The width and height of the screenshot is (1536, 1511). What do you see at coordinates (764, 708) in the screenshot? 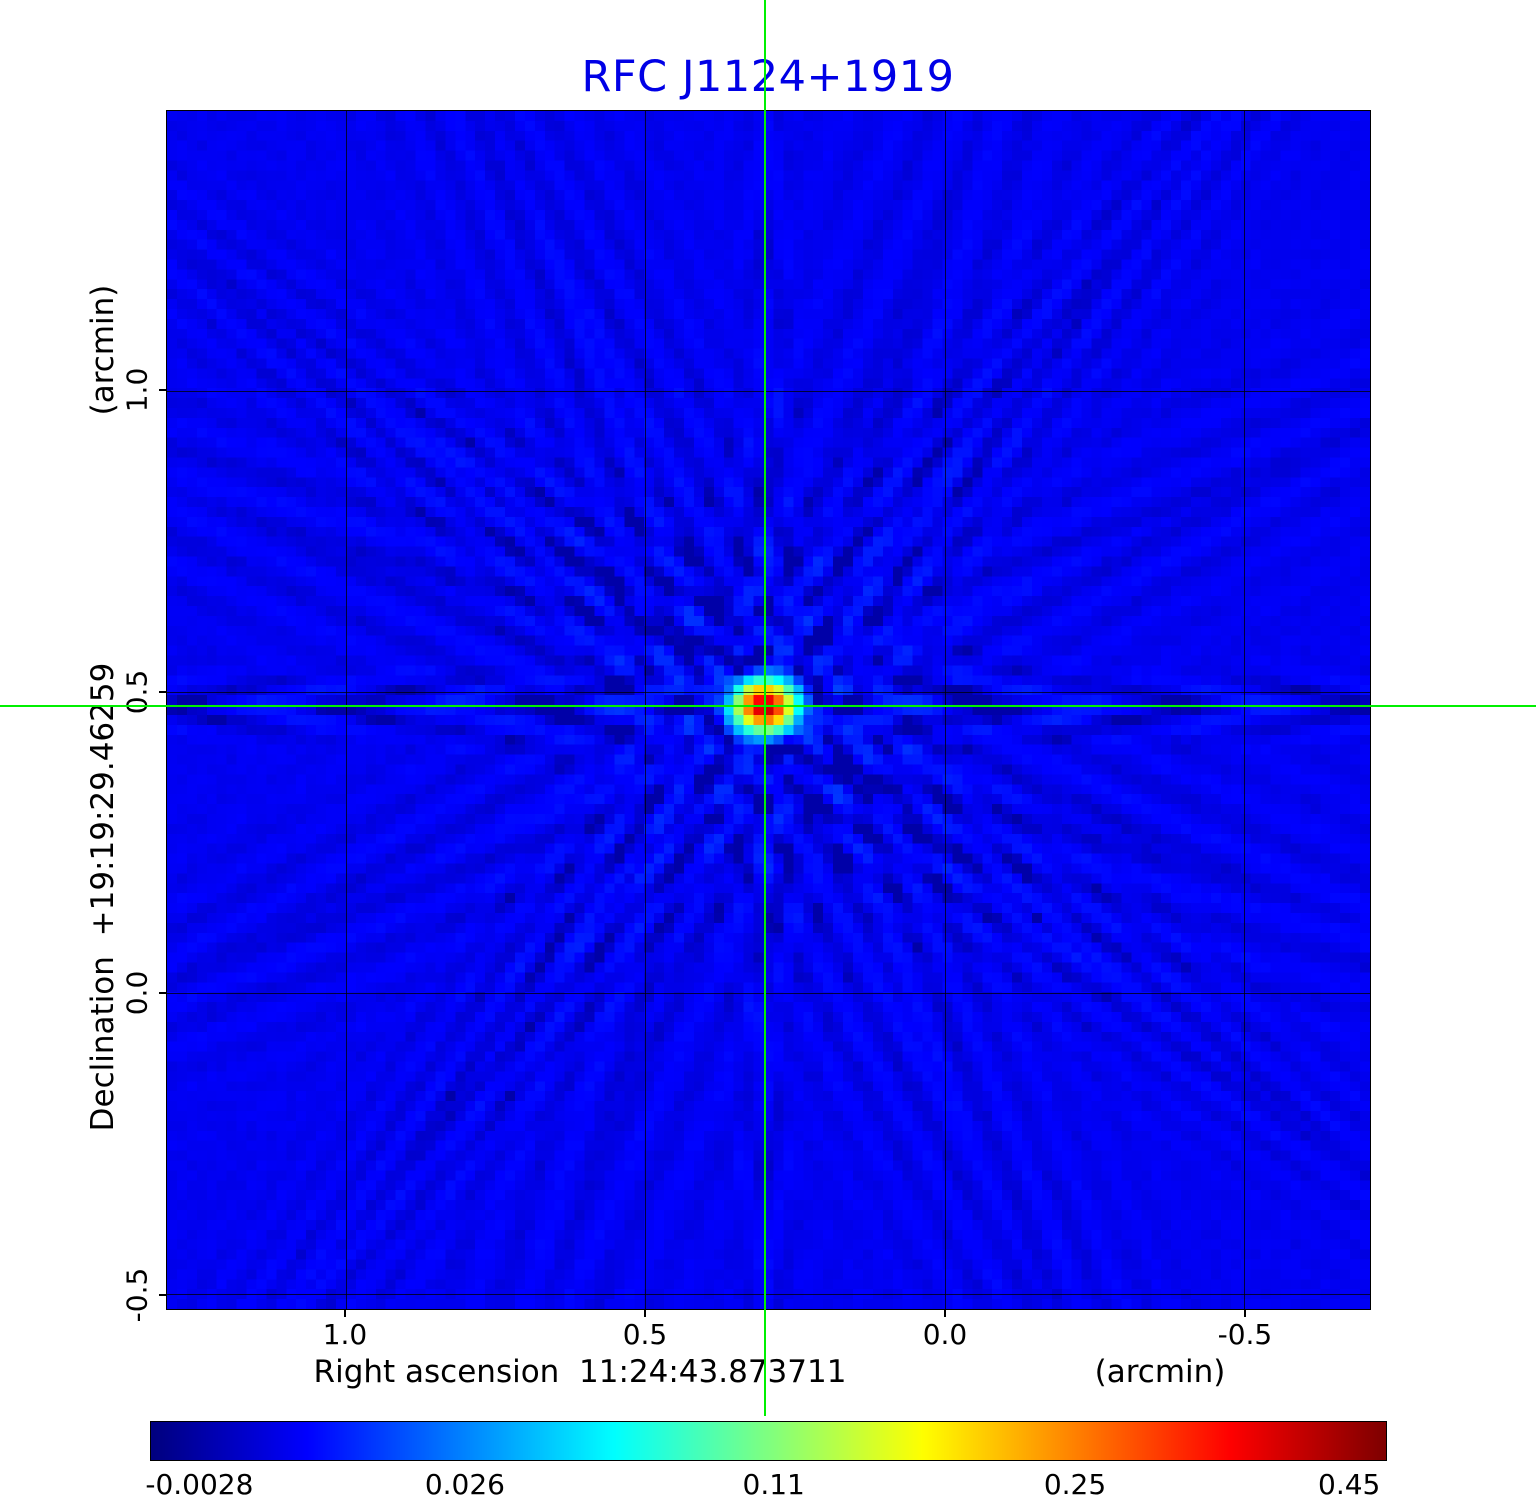
I see `crosshair-vertical-line` at bounding box center [764, 708].